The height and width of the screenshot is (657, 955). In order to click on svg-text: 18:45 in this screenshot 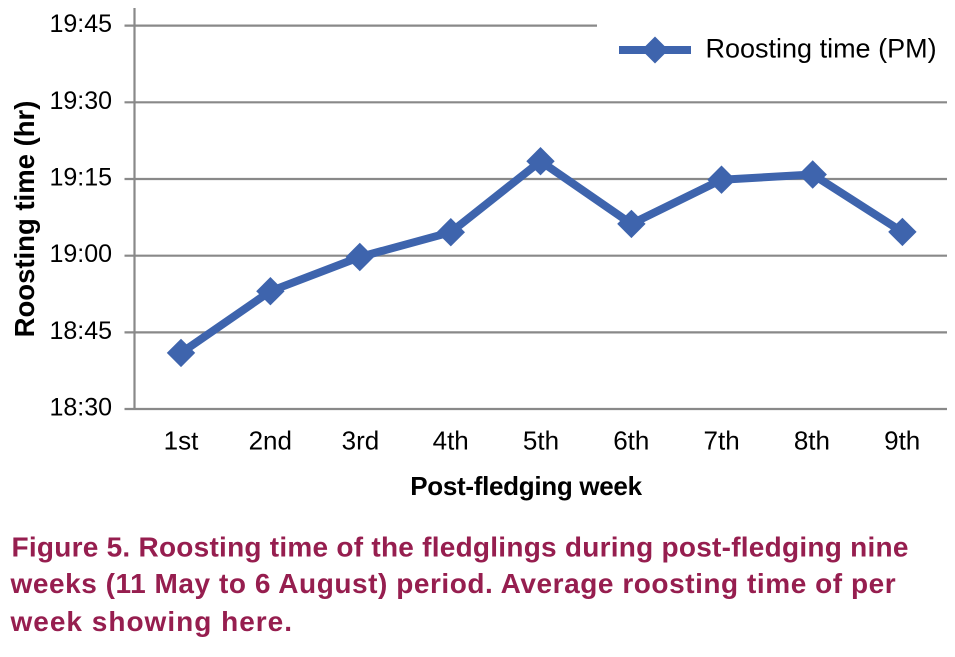, I will do `click(80, 331)`.